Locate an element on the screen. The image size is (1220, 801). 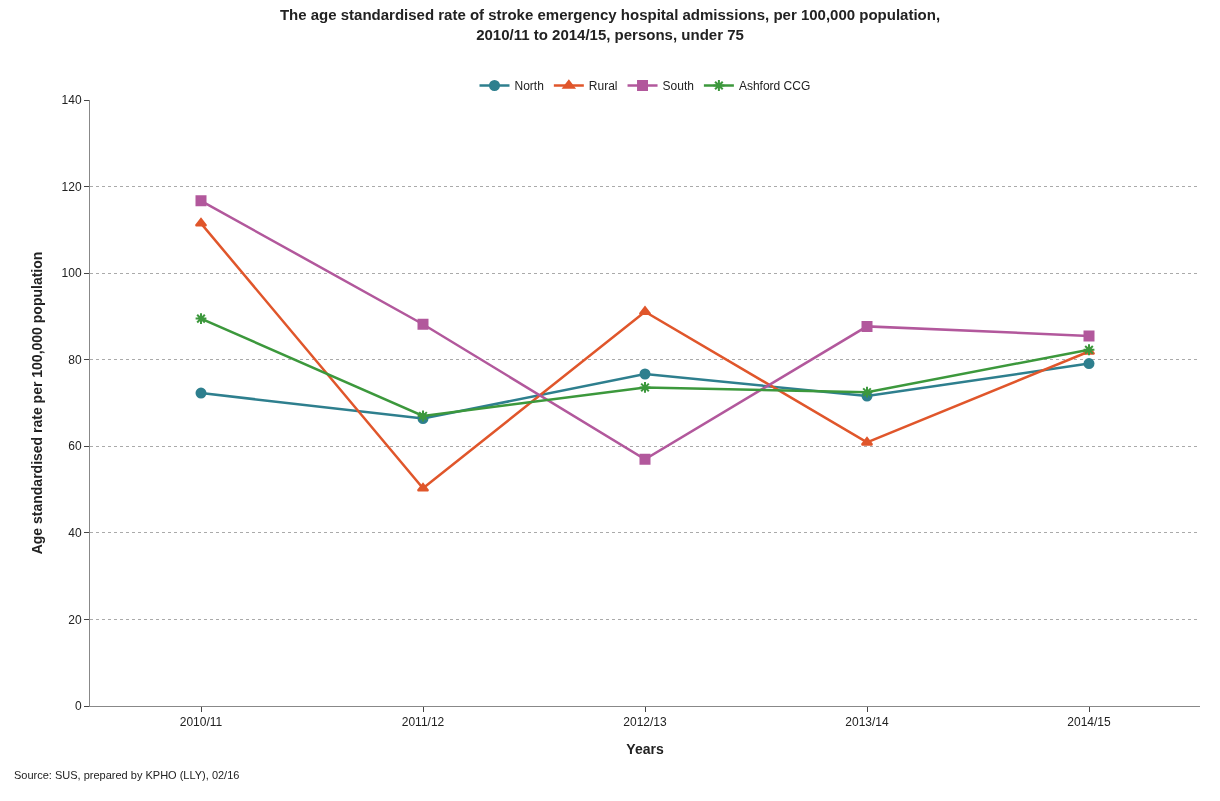
legend-label: South is located at coordinates (678, 86).